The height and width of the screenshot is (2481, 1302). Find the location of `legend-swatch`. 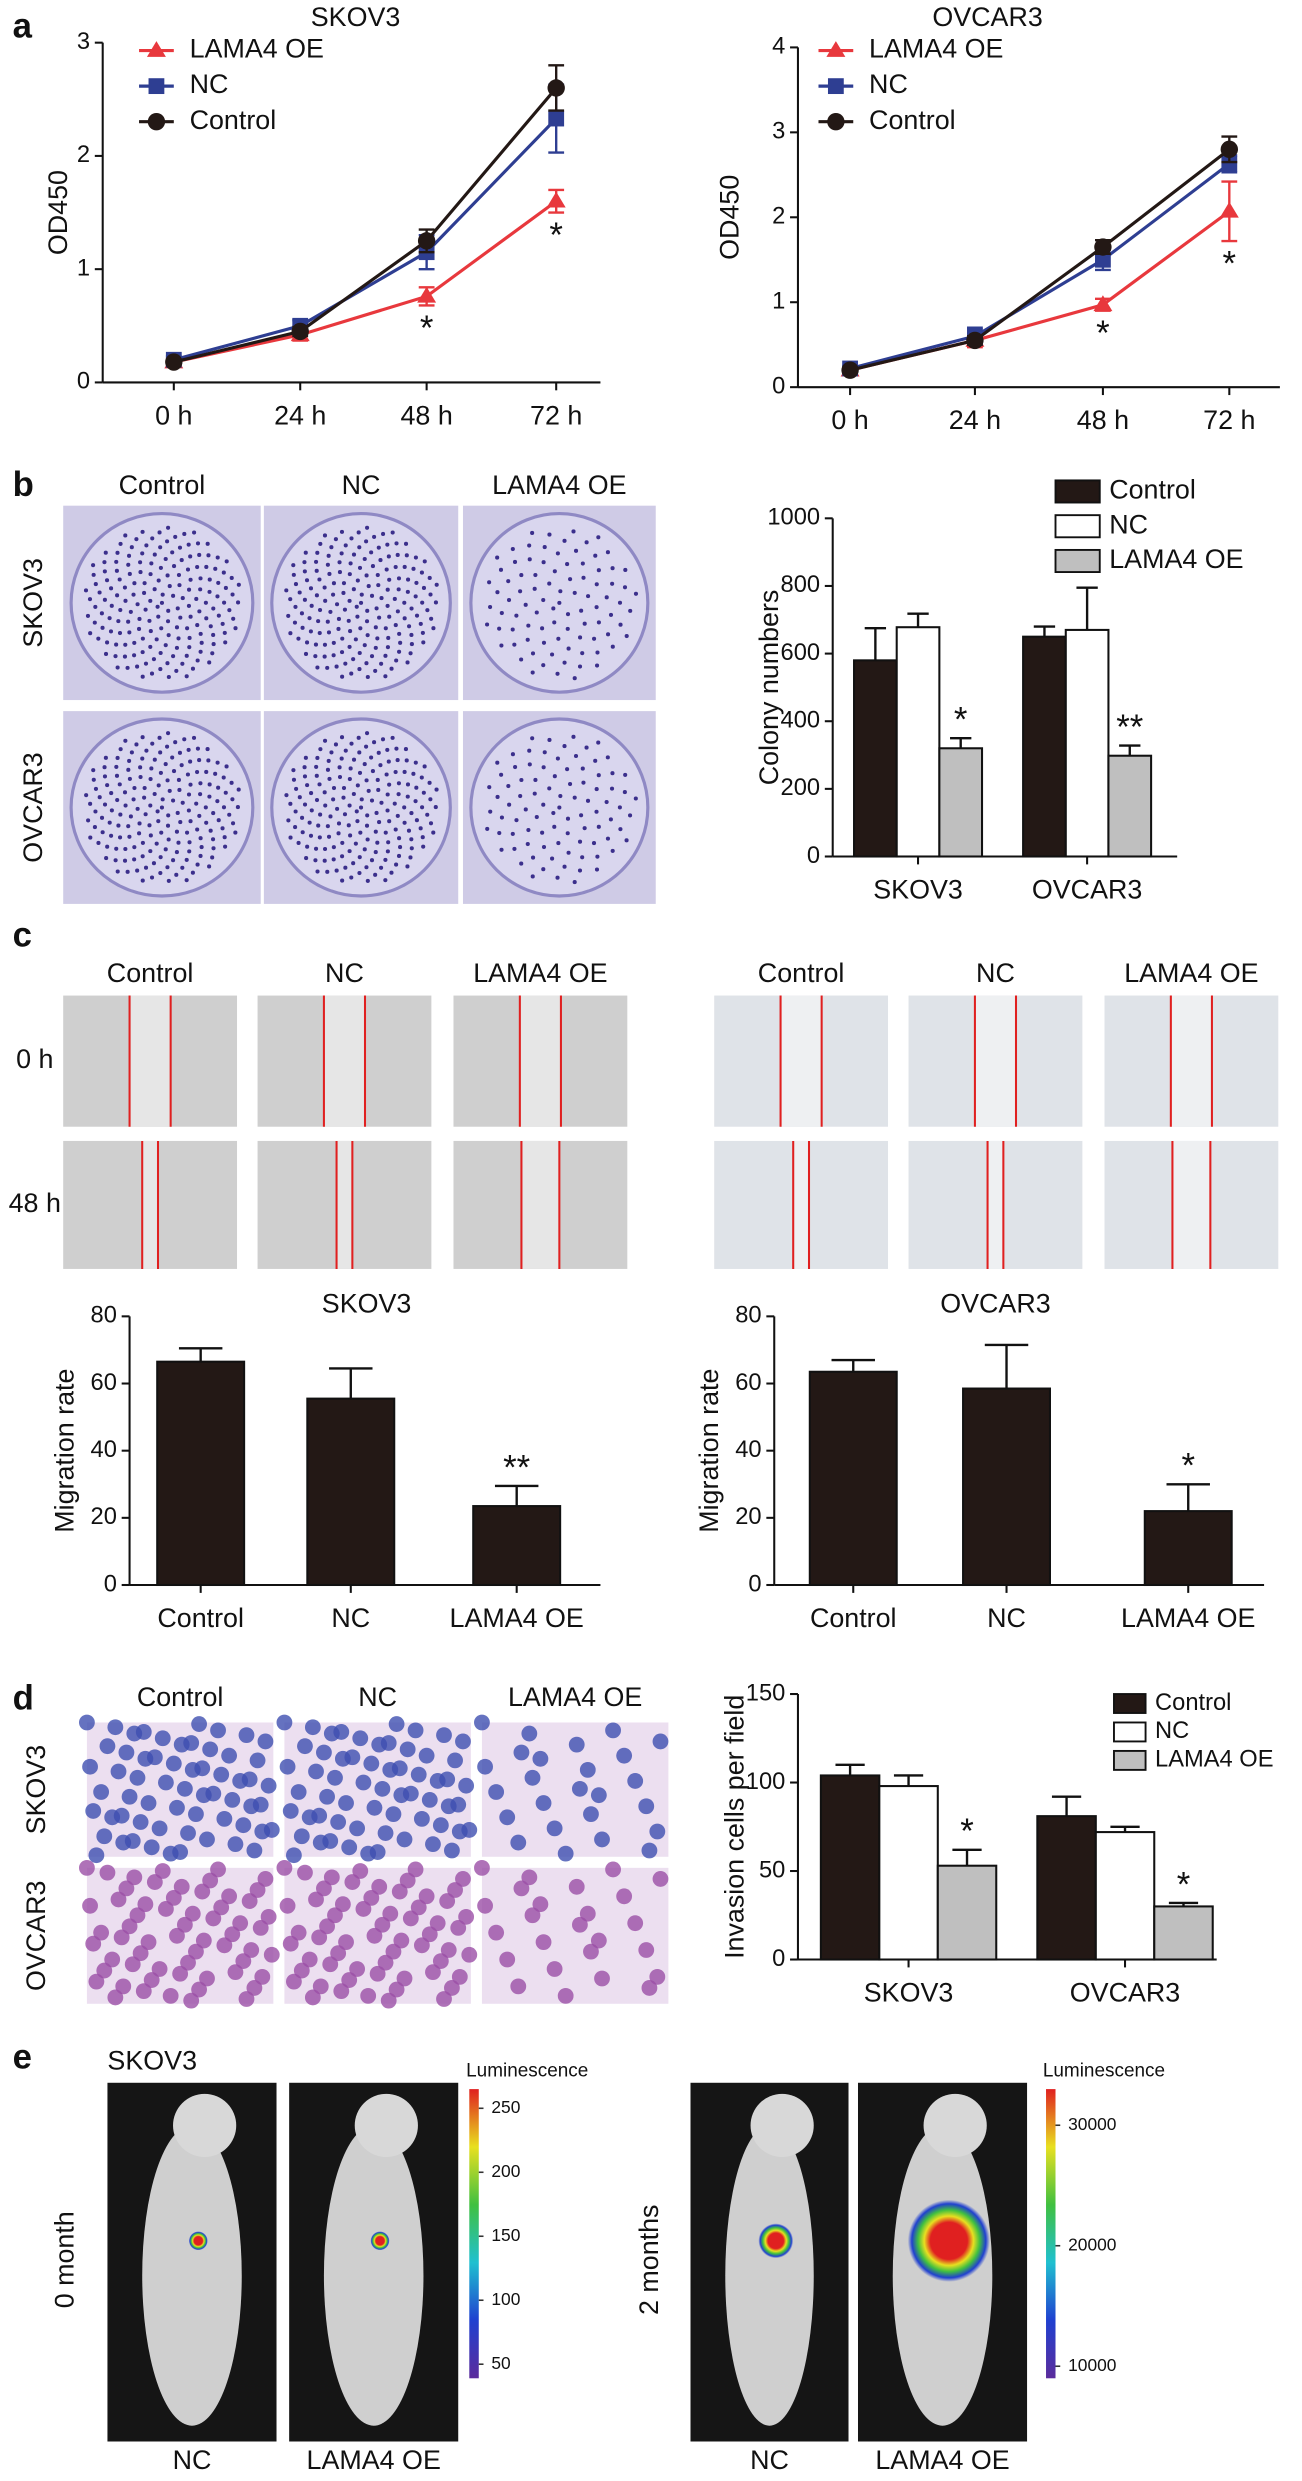

legend-swatch is located at coordinates (1130, 1732).